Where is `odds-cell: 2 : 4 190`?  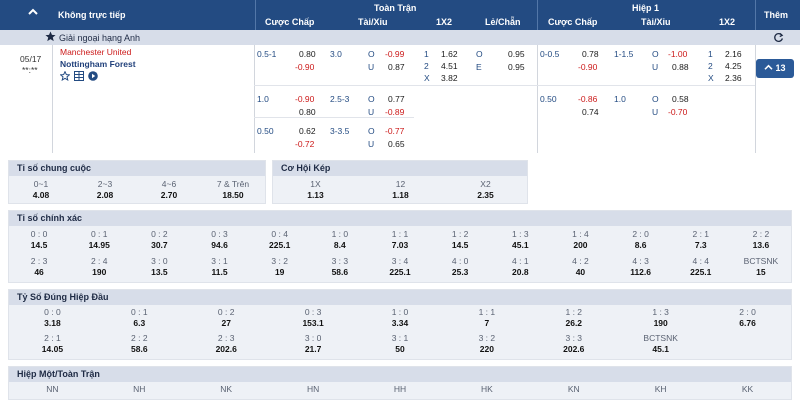
odds-cell: 2 : 4 190 is located at coordinates (99, 267).